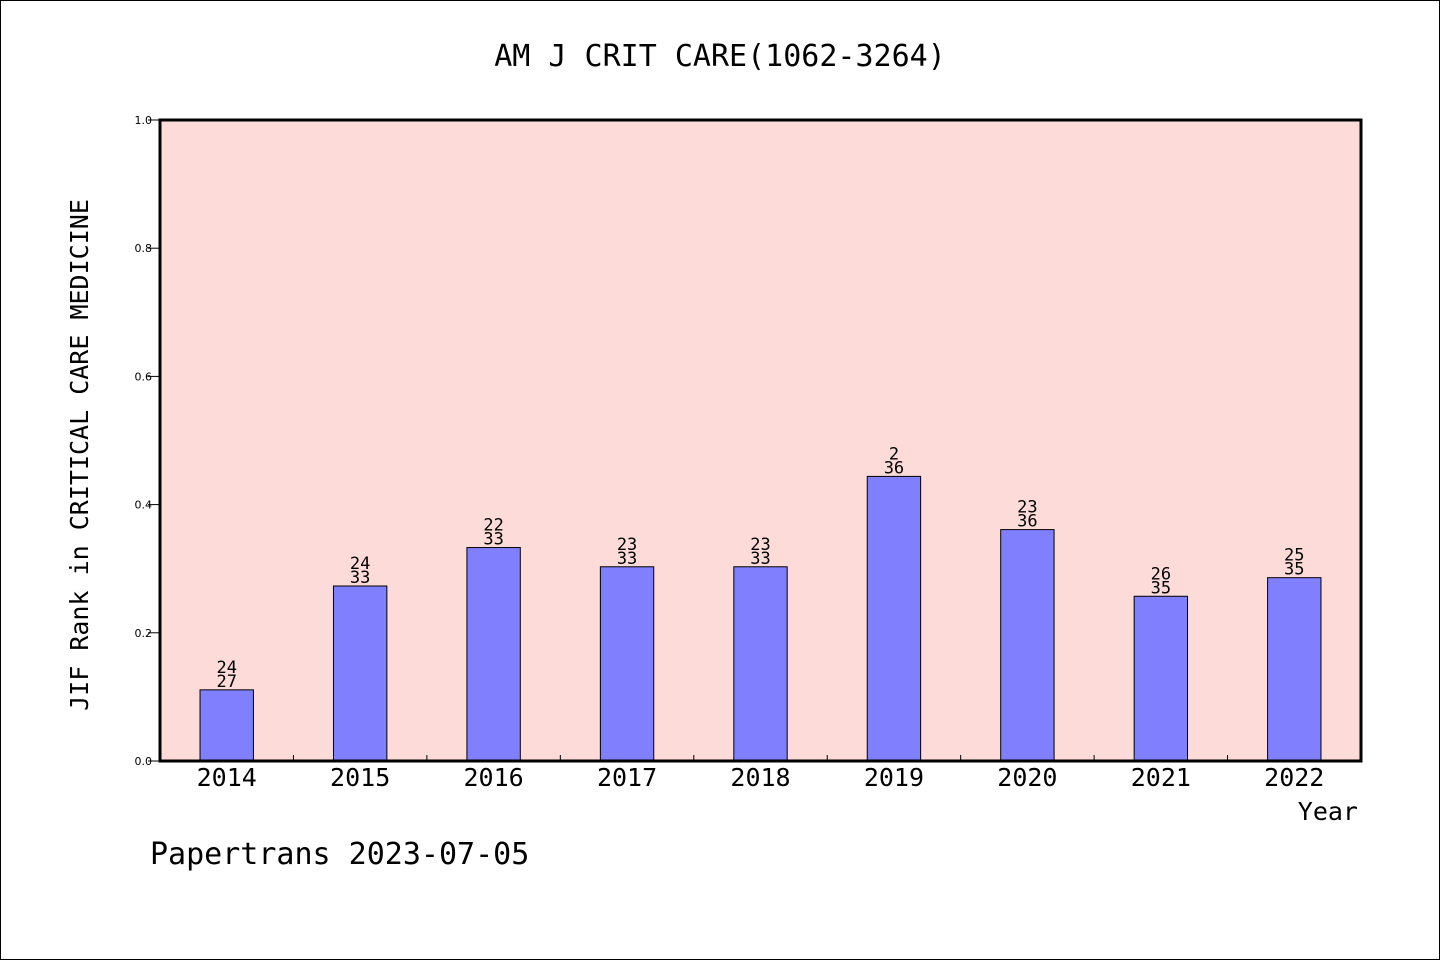 Image resolution: width=1440 pixels, height=960 pixels. Describe the element at coordinates (144, 761) in the screenshot. I see `y-tick-label: 0.0` at that location.